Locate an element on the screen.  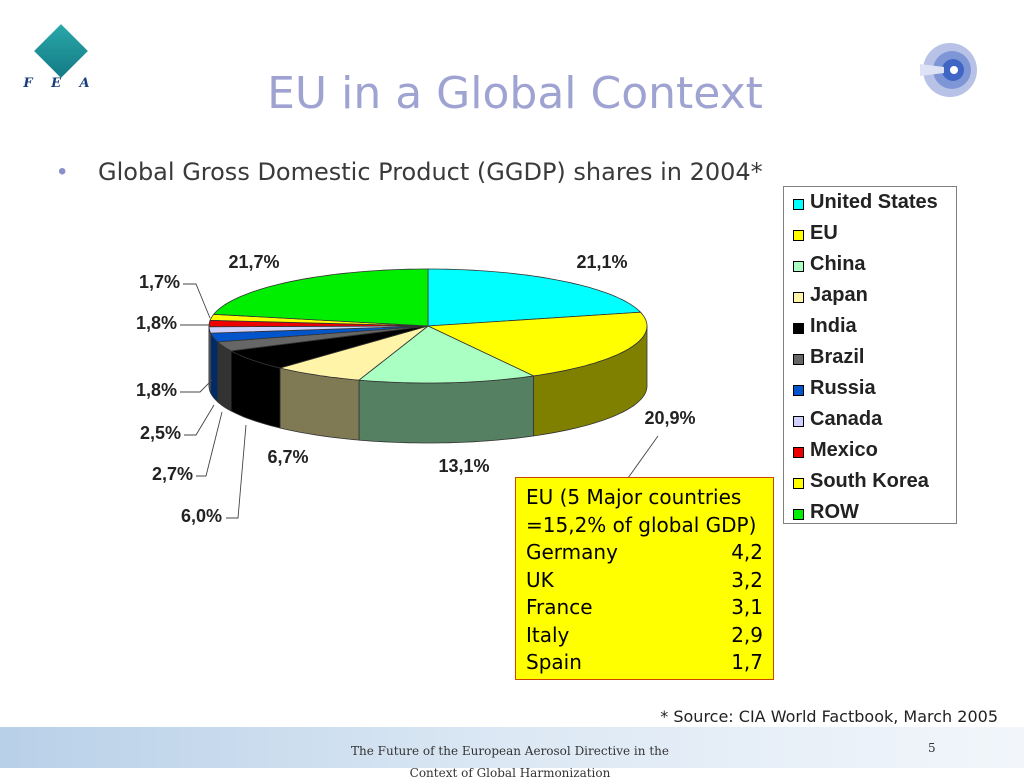
pie-slice-brazil is located at coordinates (322, 338).